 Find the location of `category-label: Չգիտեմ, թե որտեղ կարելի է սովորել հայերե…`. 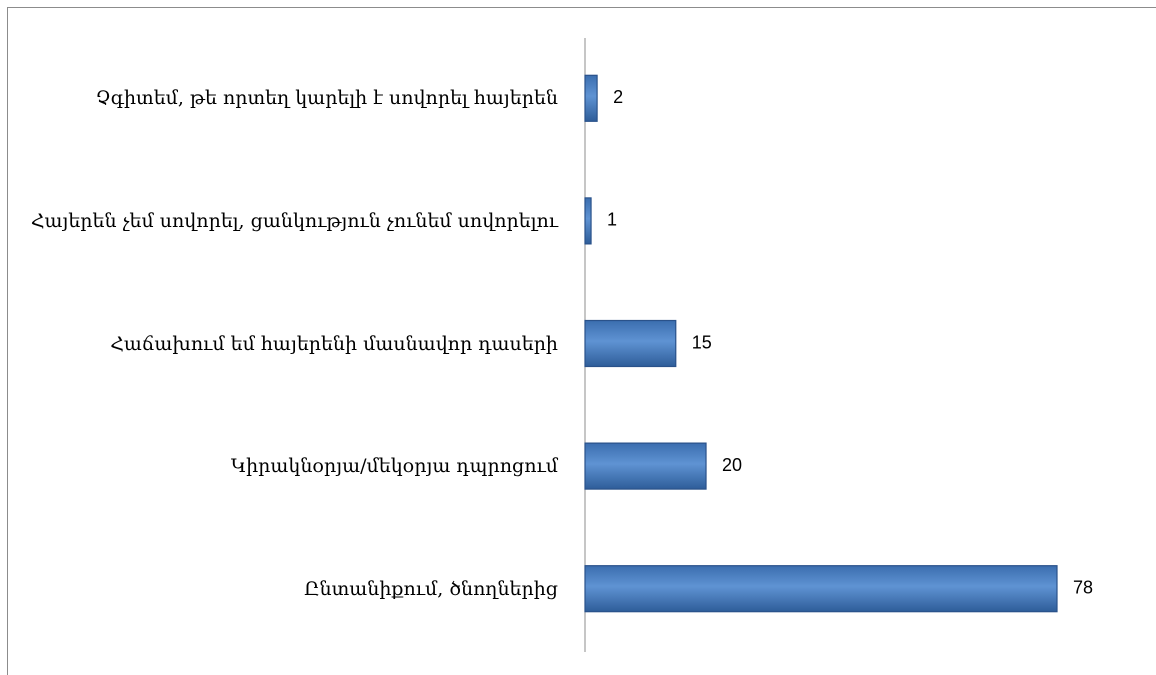

category-label: Չգիտեմ, թե որտեղ կարելի է սովորել հայերե… is located at coordinates (326, 98).